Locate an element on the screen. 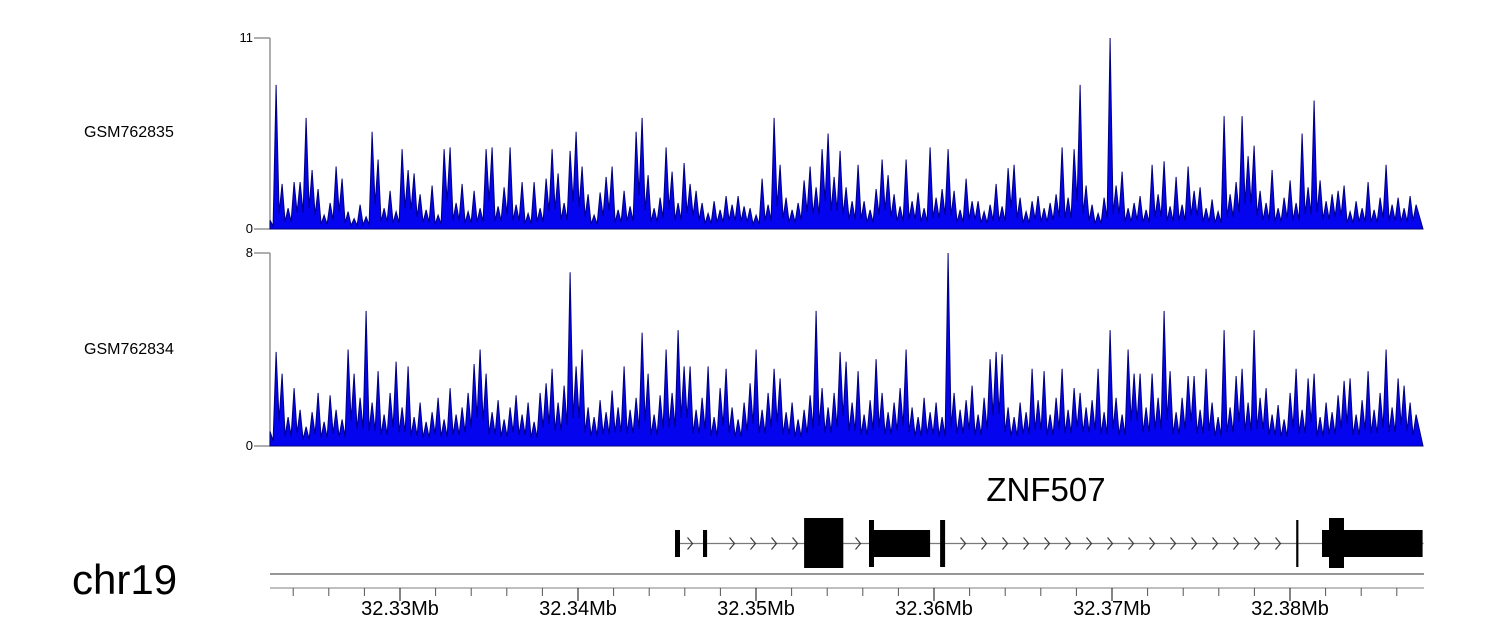 The height and width of the screenshot is (640, 1500). axis-tick-label: 32.33Mb is located at coordinates (400, 609).